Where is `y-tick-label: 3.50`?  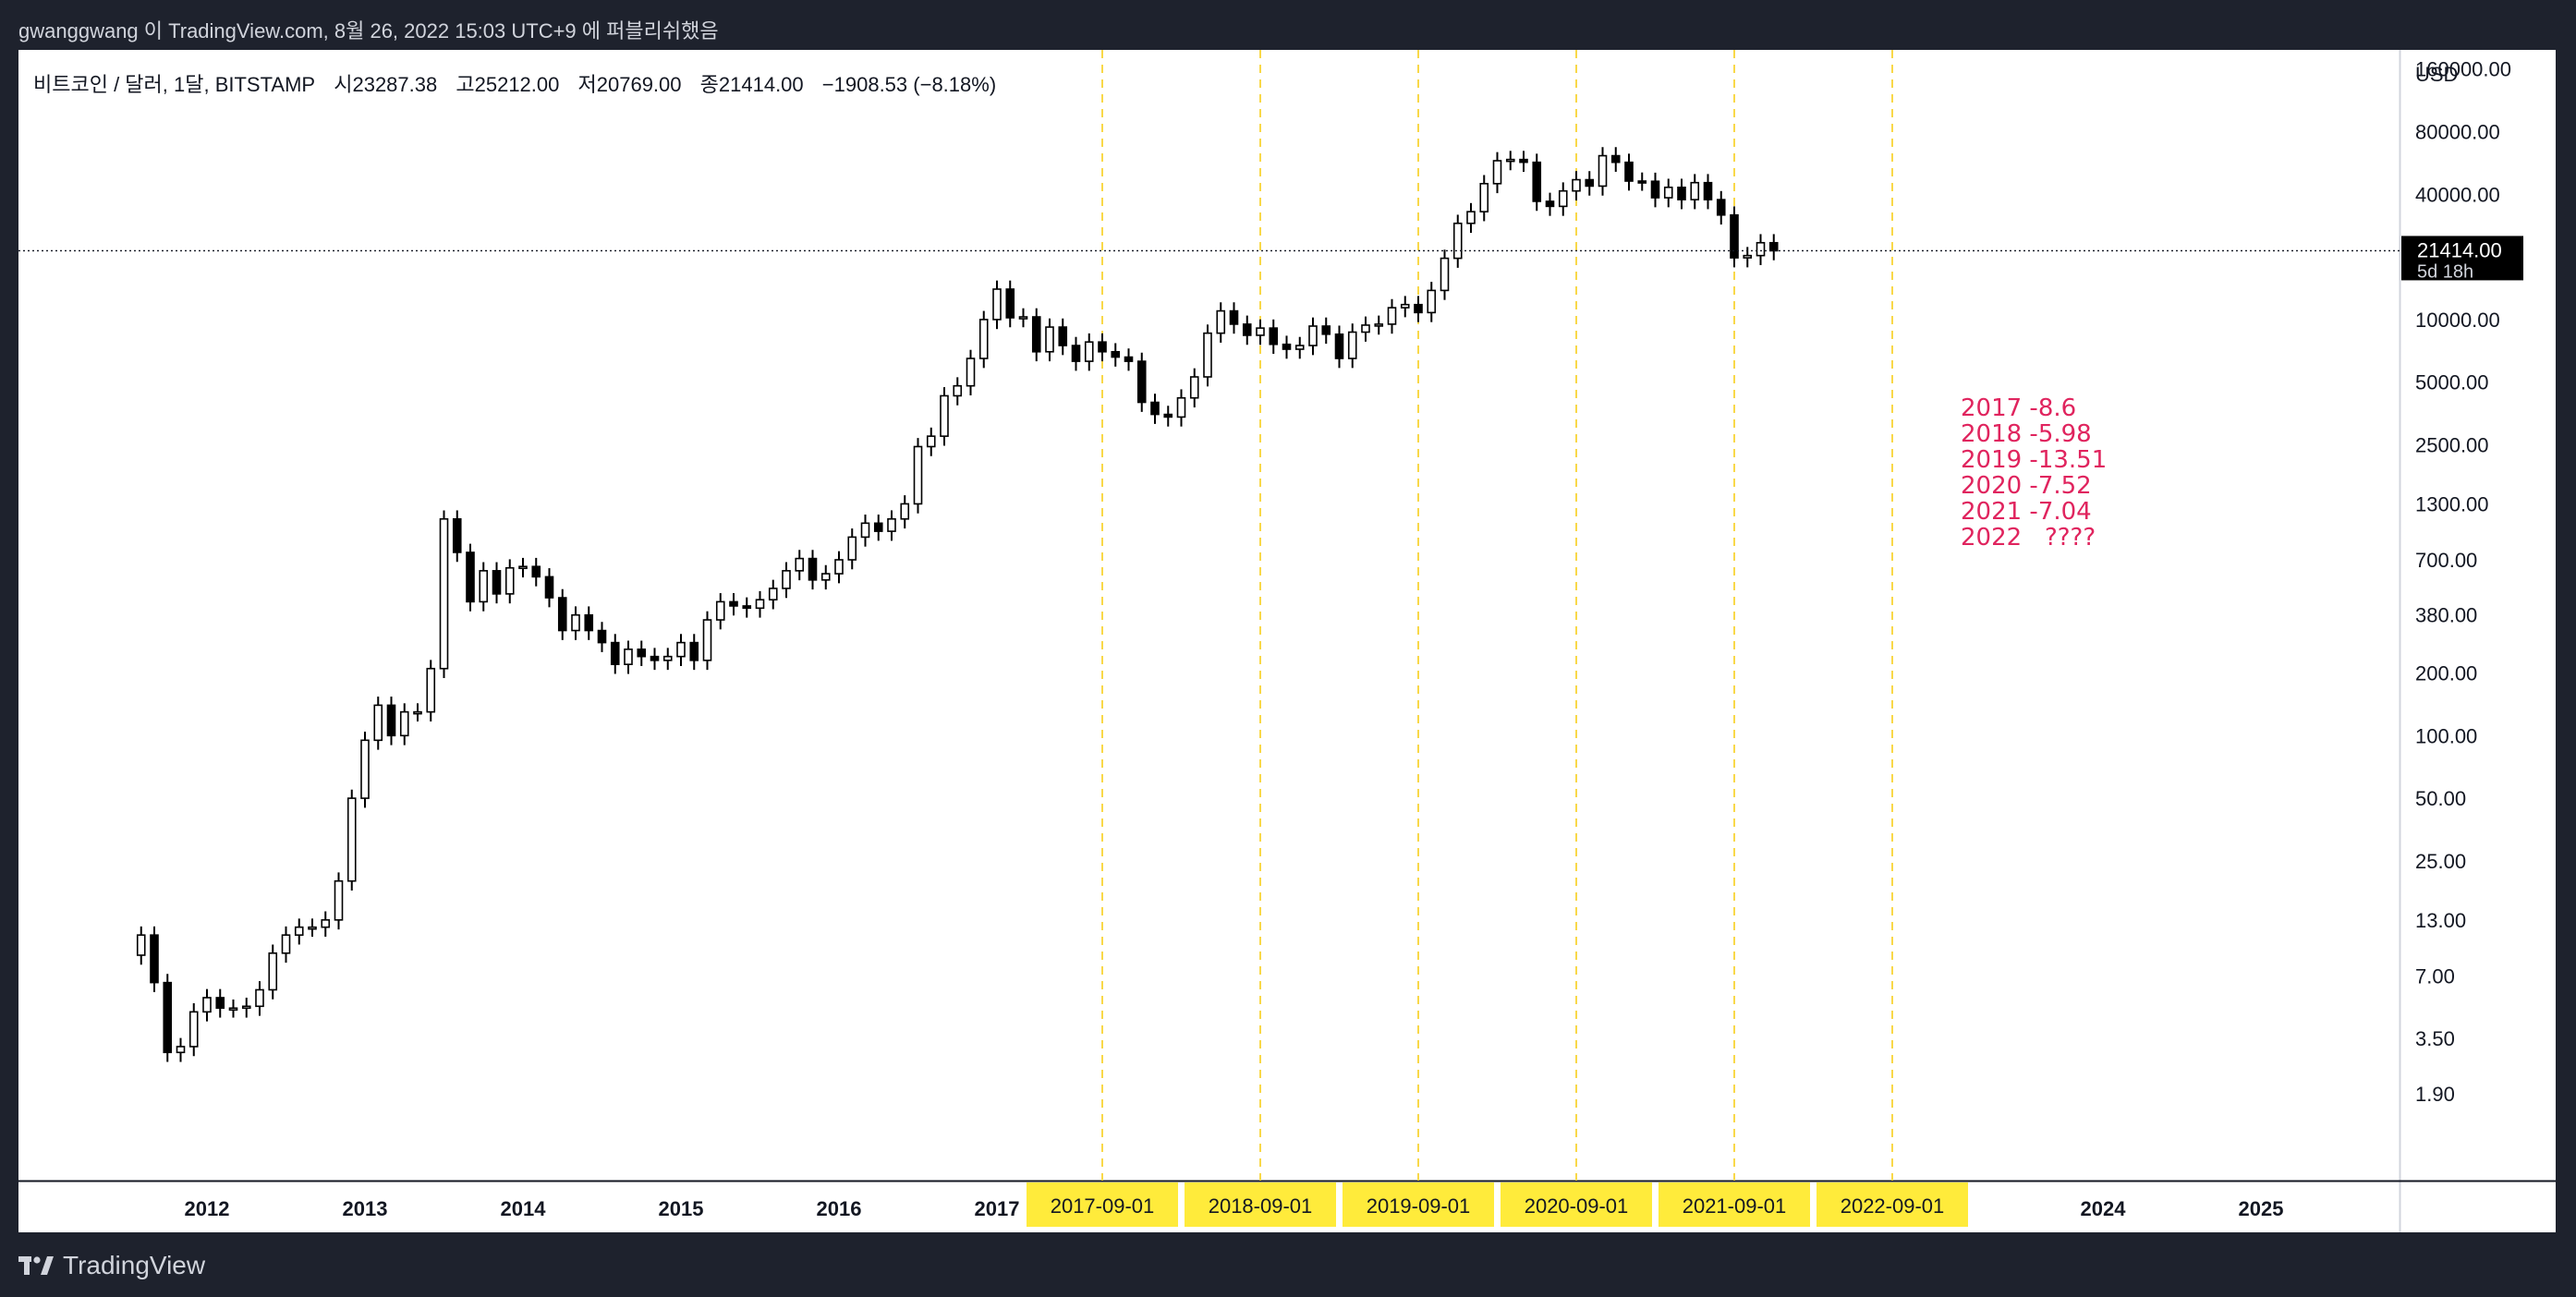
y-tick-label: 3.50 is located at coordinates (2435, 1039).